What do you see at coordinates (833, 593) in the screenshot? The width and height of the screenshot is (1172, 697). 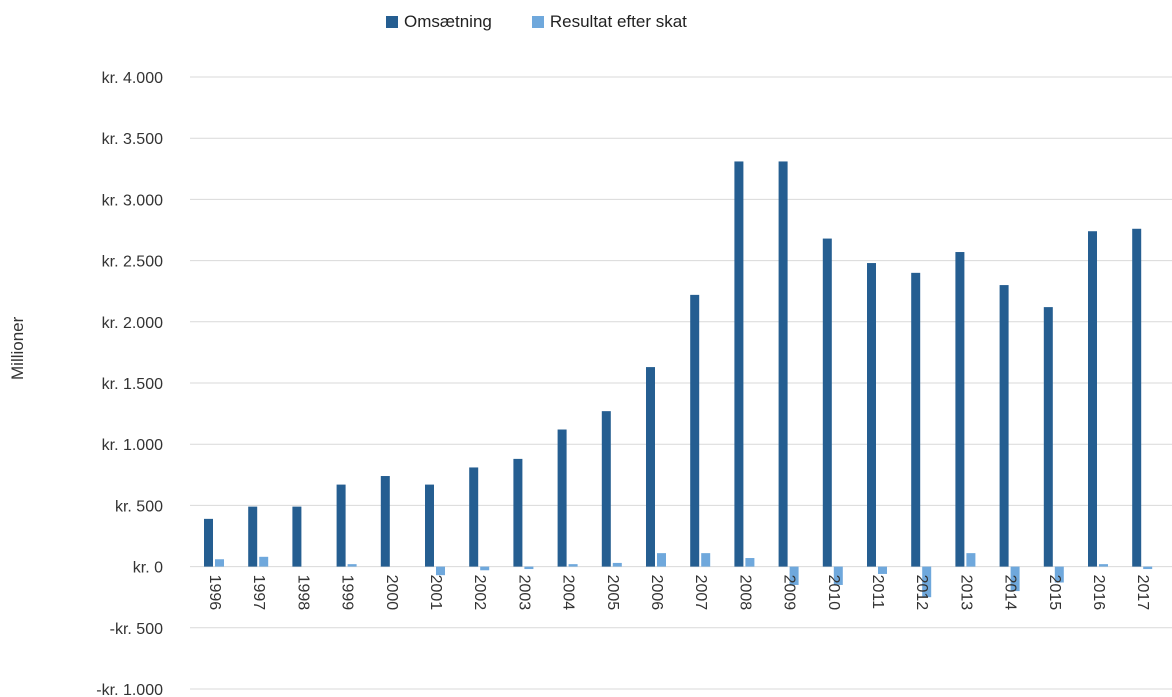 I see `x-tick-label: 2010` at bounding box center [833, 593].